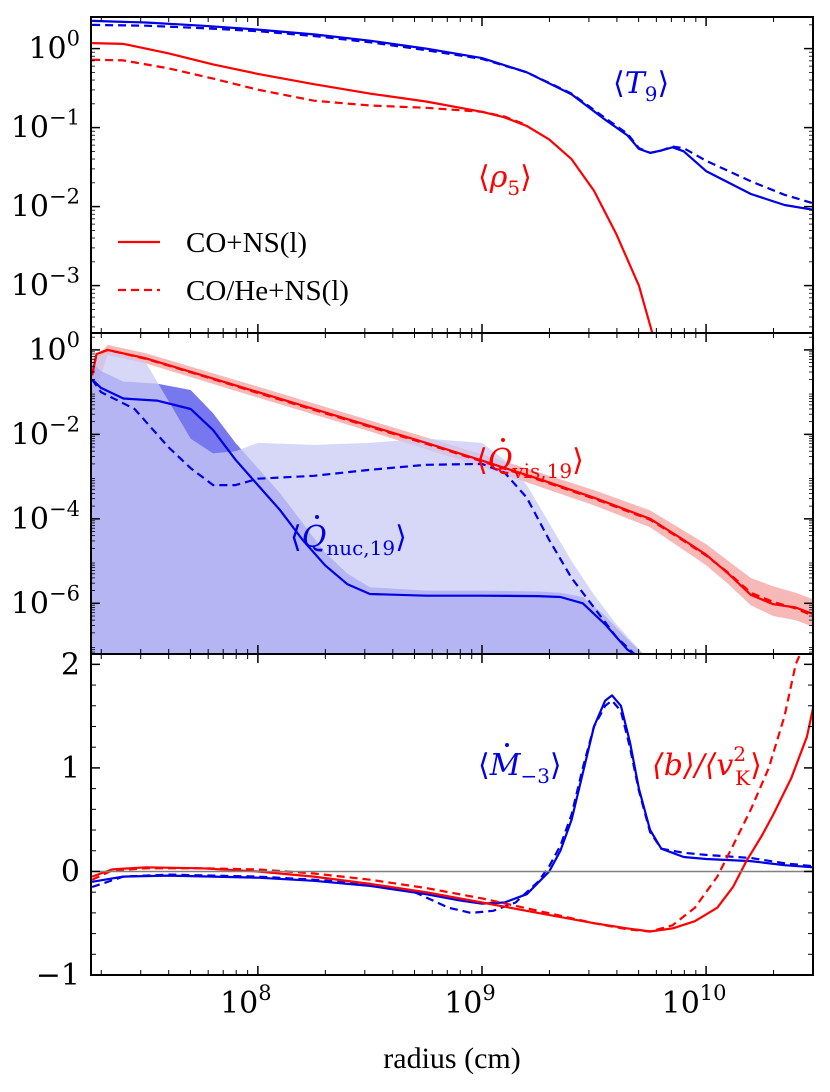 The image size is (830, 1092). Describe the element at coordinates (507, 745) in the screenshot. I see `Mdot-dot-mark` at that location.